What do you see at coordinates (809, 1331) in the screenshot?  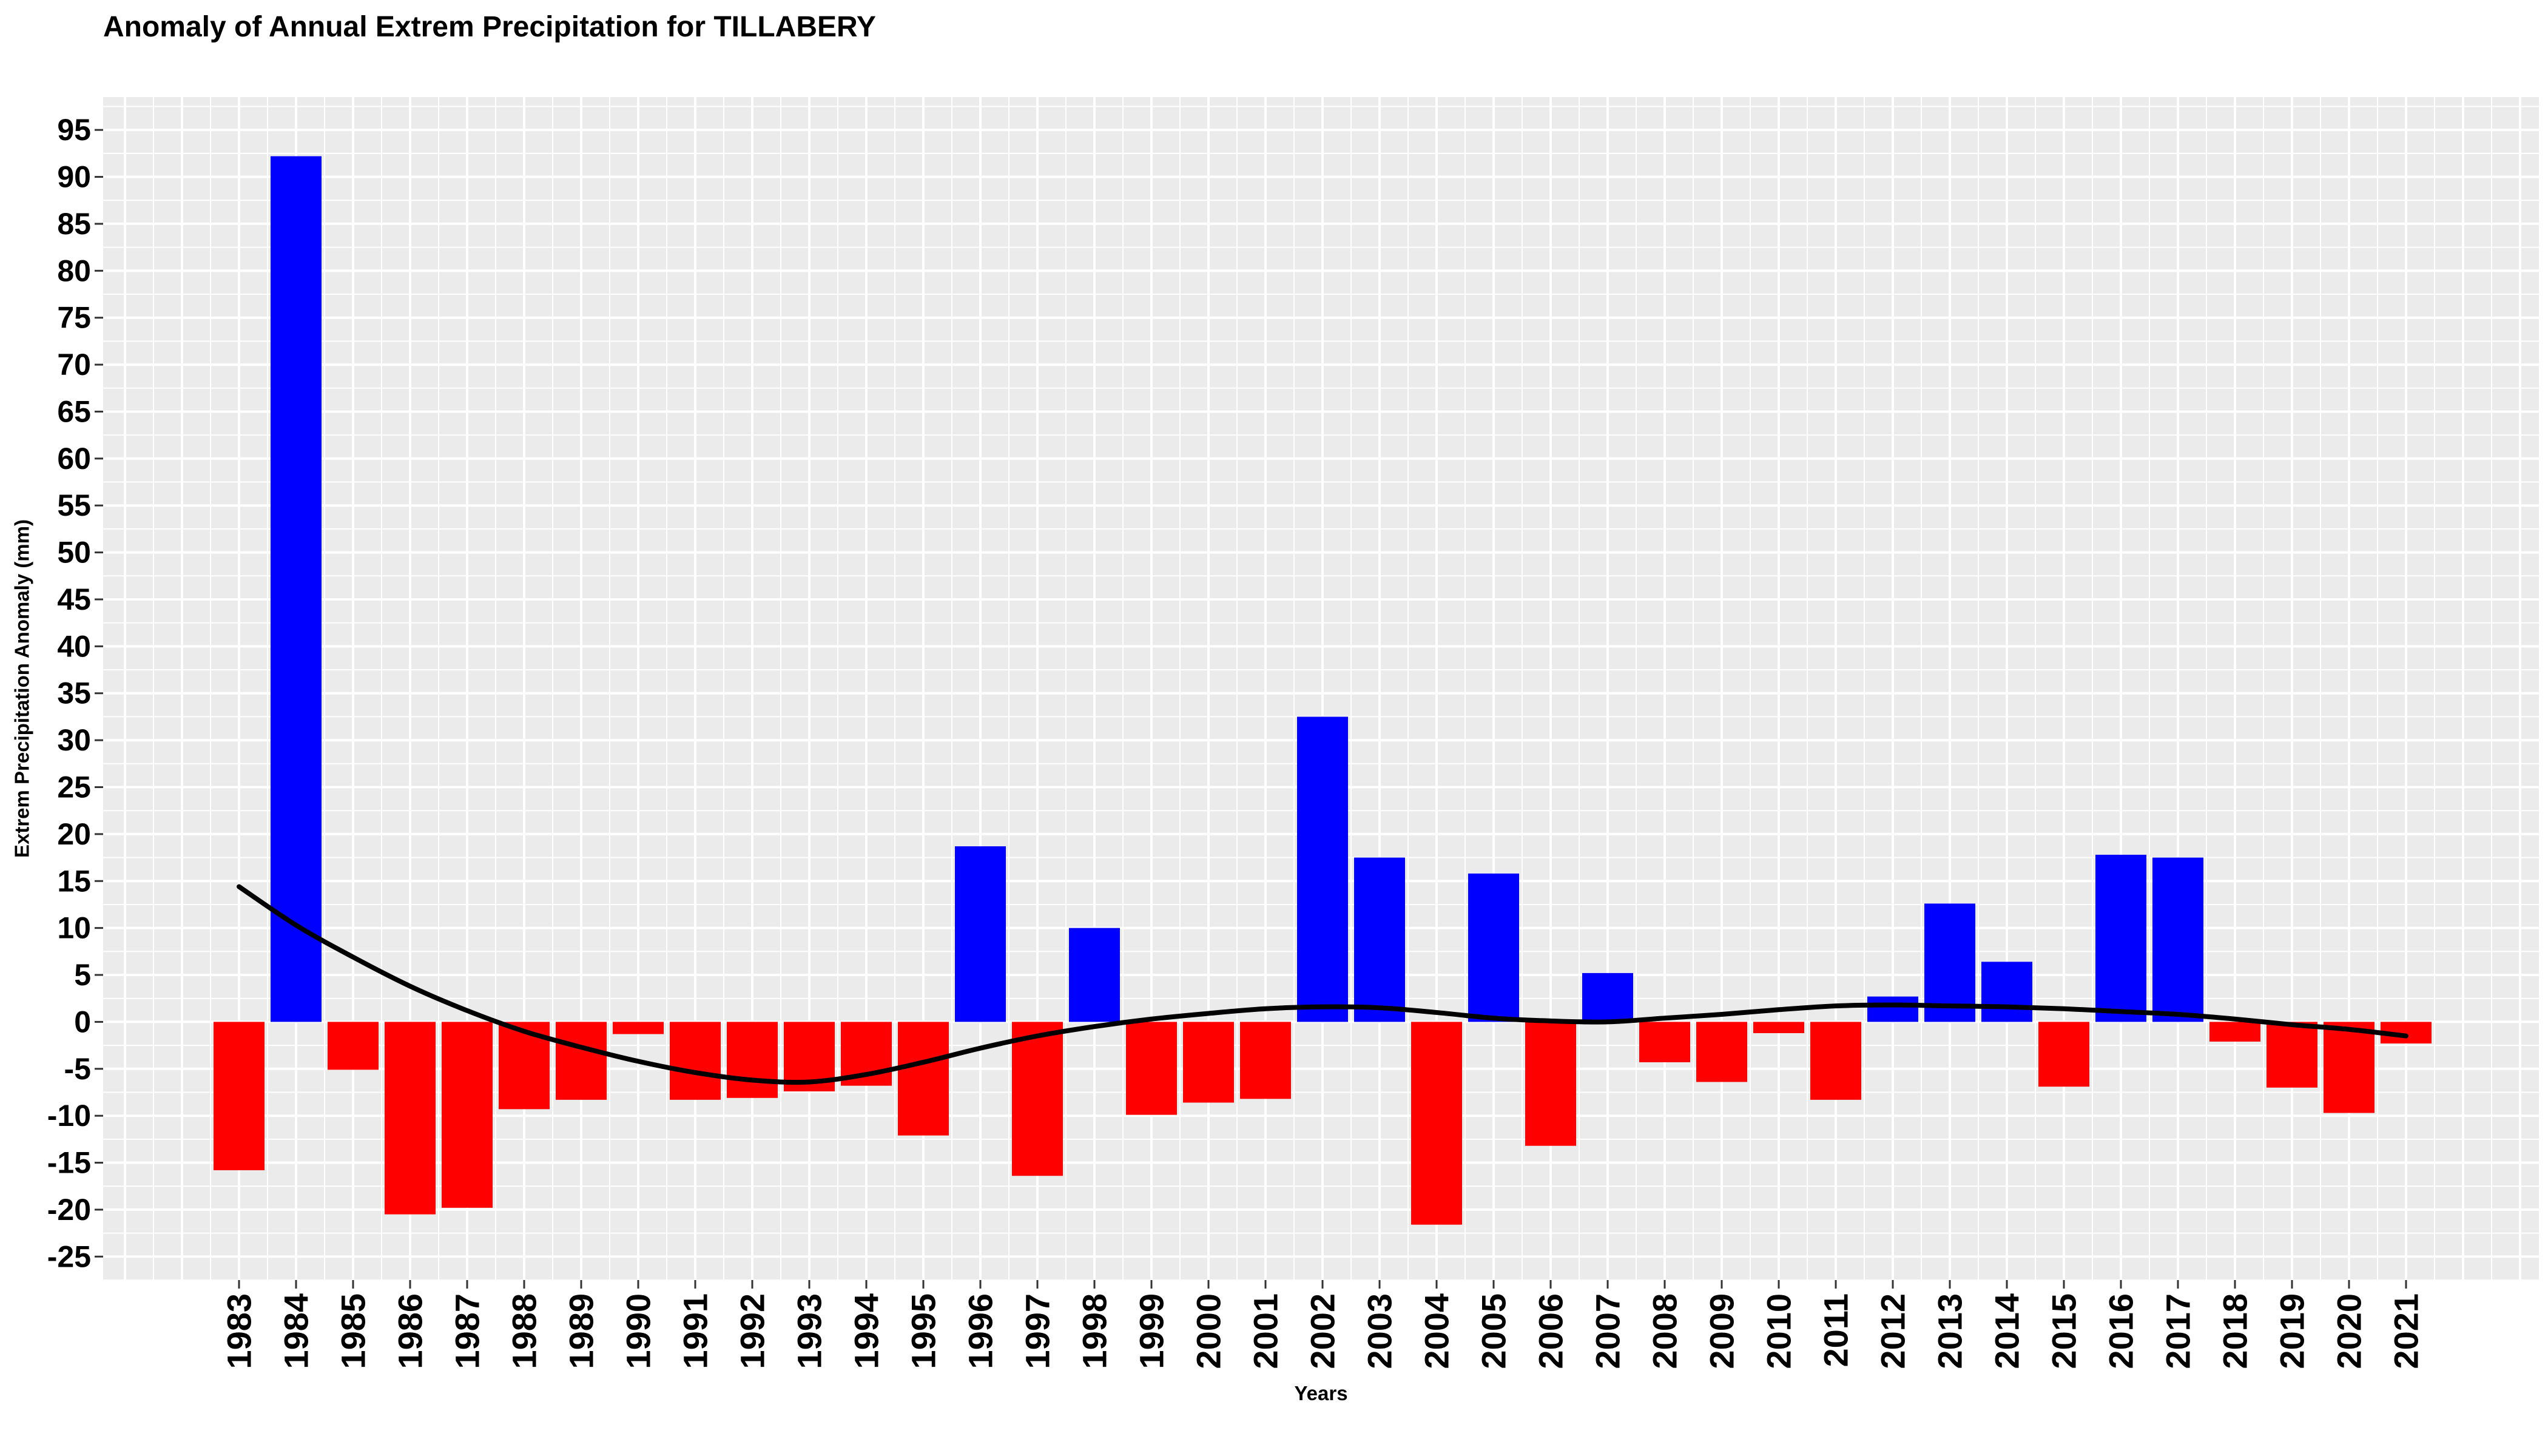 I see `x-tick-label: 1993` at bounding box center [809, 1331].